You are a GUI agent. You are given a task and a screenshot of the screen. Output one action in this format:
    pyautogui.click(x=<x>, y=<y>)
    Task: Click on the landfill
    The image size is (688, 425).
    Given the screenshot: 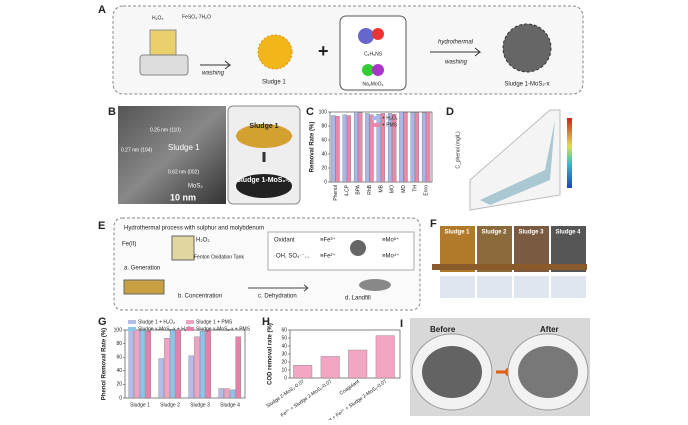 What is the action you would take?
    pyautogui.click(x=375, y=285)
    